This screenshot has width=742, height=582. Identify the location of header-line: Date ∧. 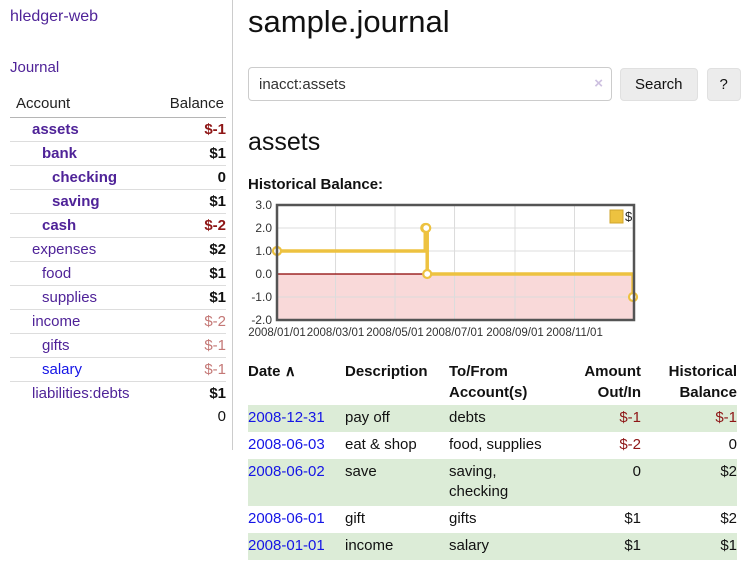
(272, 371).